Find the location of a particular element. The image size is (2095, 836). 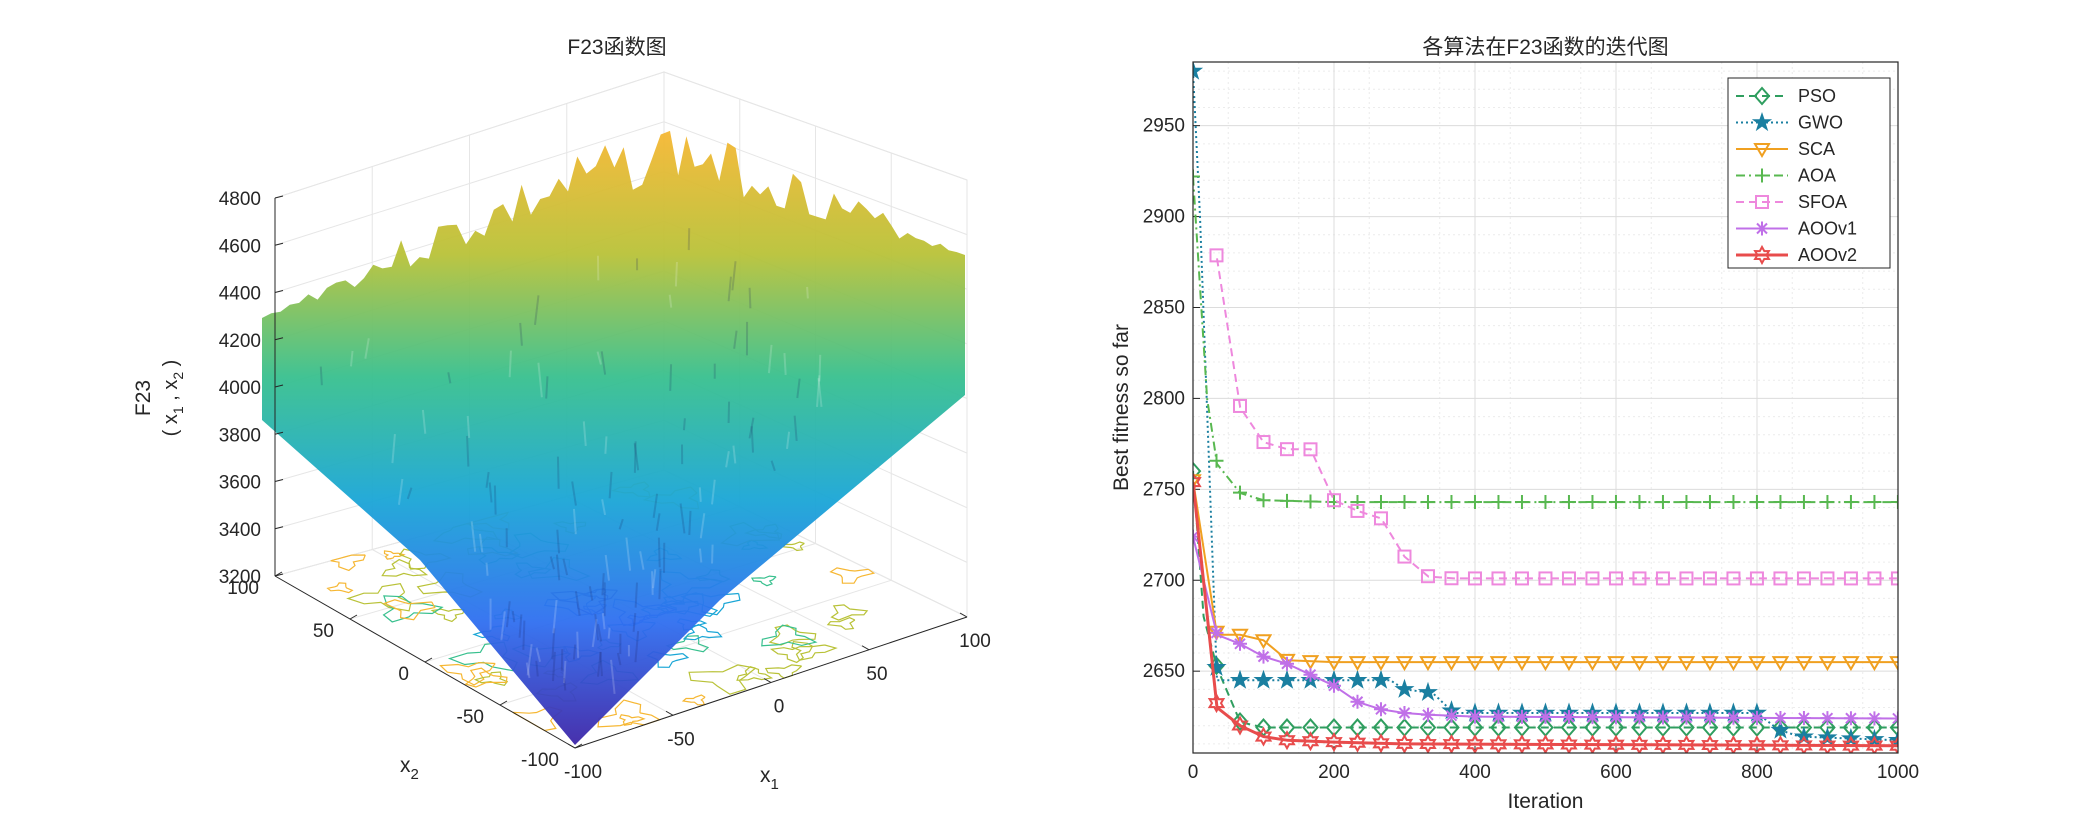

chart-title: 各算法在F23函数的迭代图 is located at coordinates (1545, 47).